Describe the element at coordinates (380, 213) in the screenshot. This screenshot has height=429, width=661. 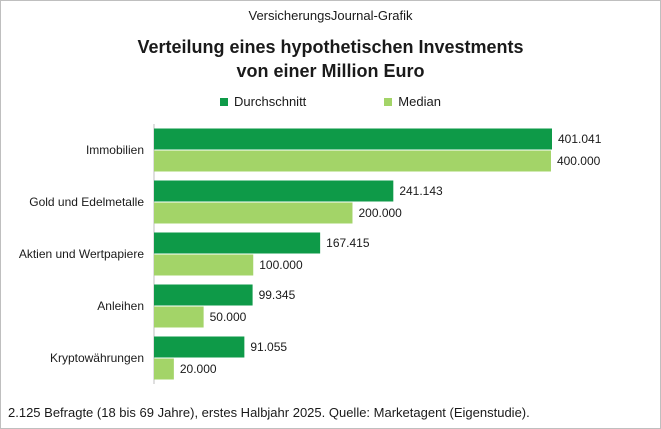
I see `data-label-median-gold-und-edelmetalle: 200.000` at that location.